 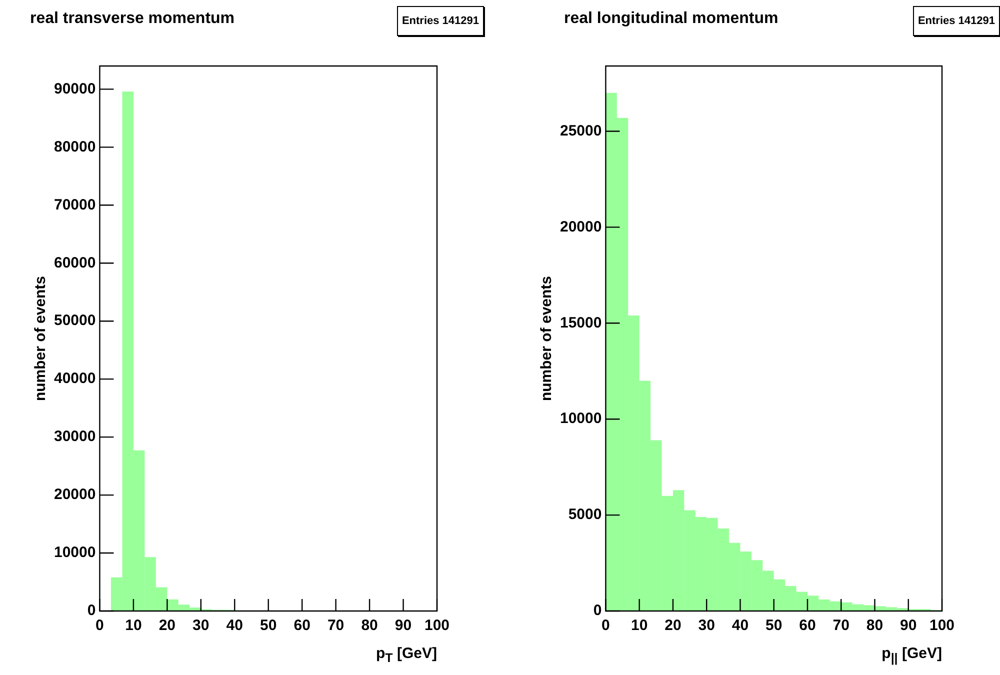 What do you see at coordinates (75, 321) in the screenshot?
I see `y-tick-label: 50000` at bounding box center [75, 321].